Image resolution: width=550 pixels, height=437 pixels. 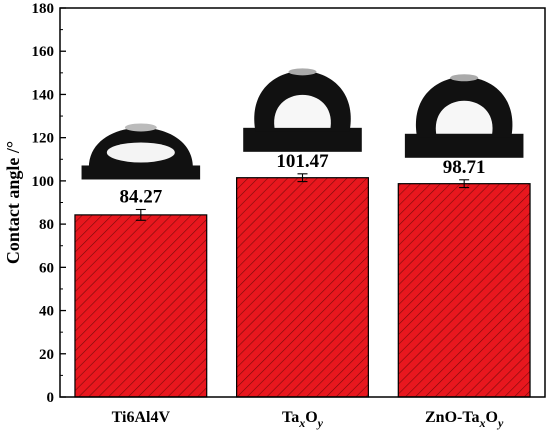 What do you see at coordinates (303, 419) in the screenshot?
I see `category-label-1: TaxOy` at bounding box center [303, 419].